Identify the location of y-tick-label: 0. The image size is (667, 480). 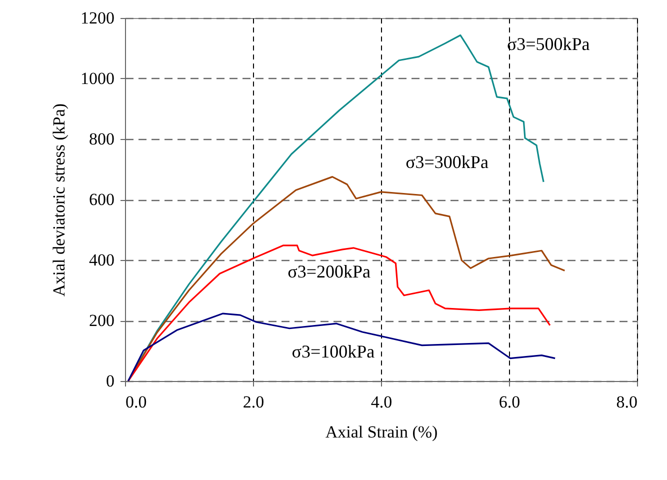
(110, 381).